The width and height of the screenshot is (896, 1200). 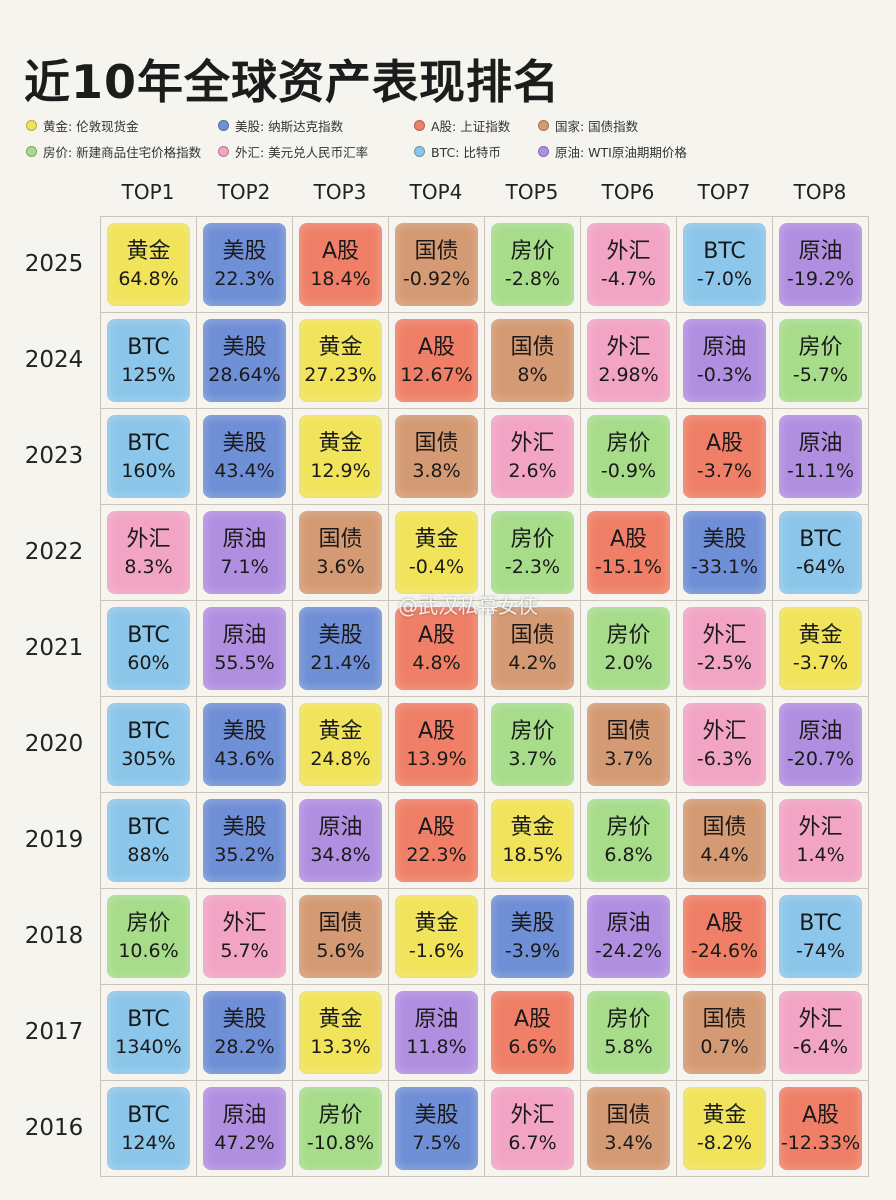 I want to click on table-cell: A股 13.9%, so click(x=437, y=745).